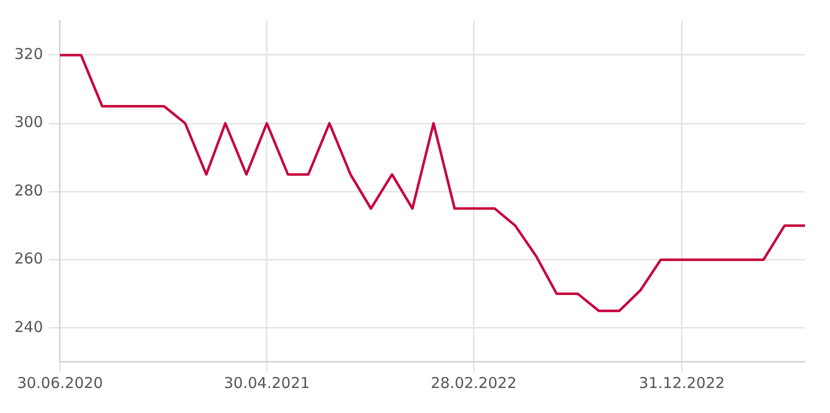  What do you see at coordinates (28, 327) in the screenshot?
I see `y-tick-label: 240` at bounding box center [28, 327].